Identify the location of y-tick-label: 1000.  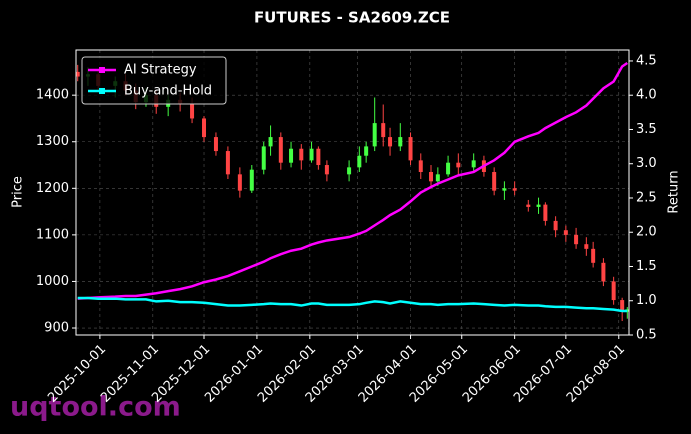
(52, 281).